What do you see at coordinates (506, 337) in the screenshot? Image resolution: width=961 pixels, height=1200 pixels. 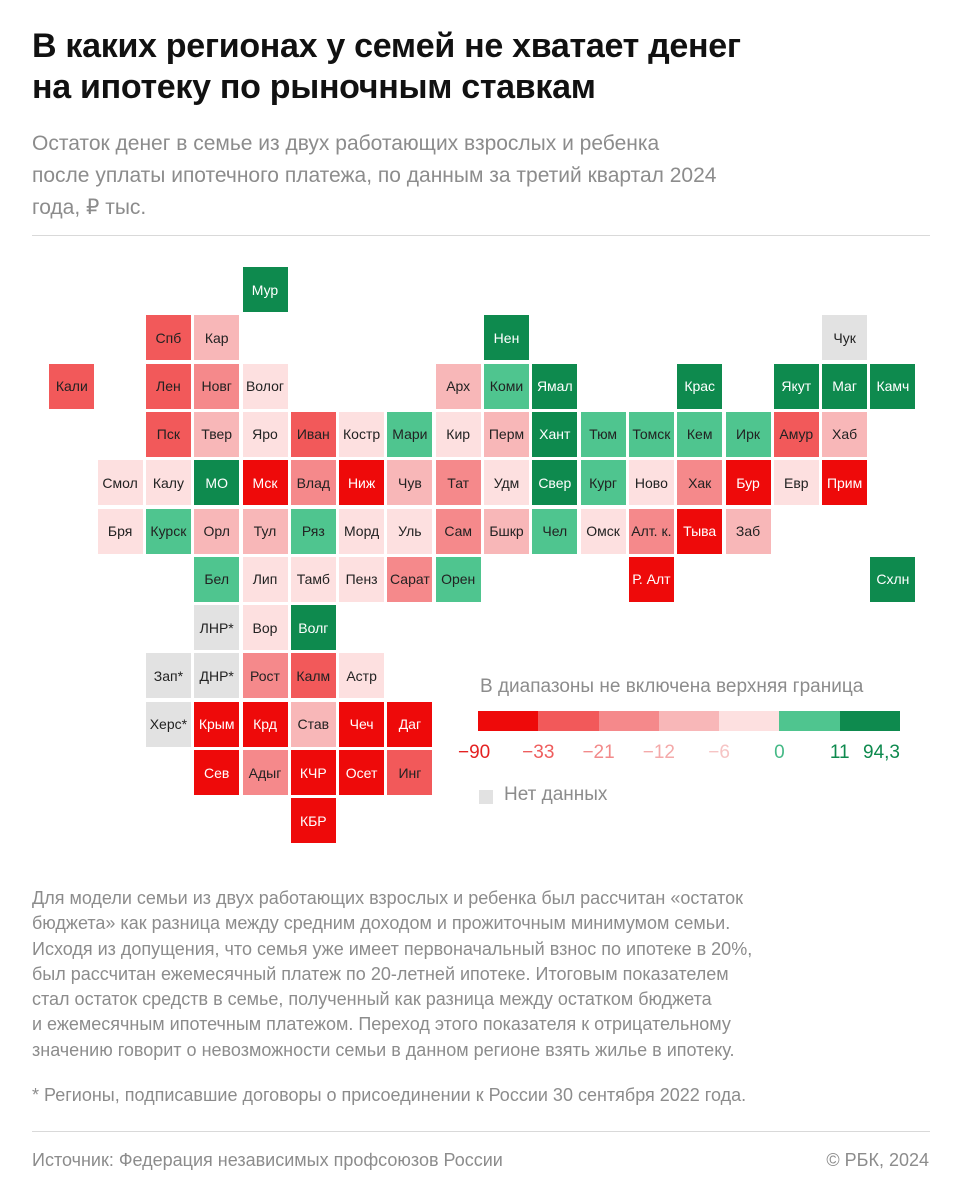 I see `region-label: Нен` at bounding box center [506, 337].